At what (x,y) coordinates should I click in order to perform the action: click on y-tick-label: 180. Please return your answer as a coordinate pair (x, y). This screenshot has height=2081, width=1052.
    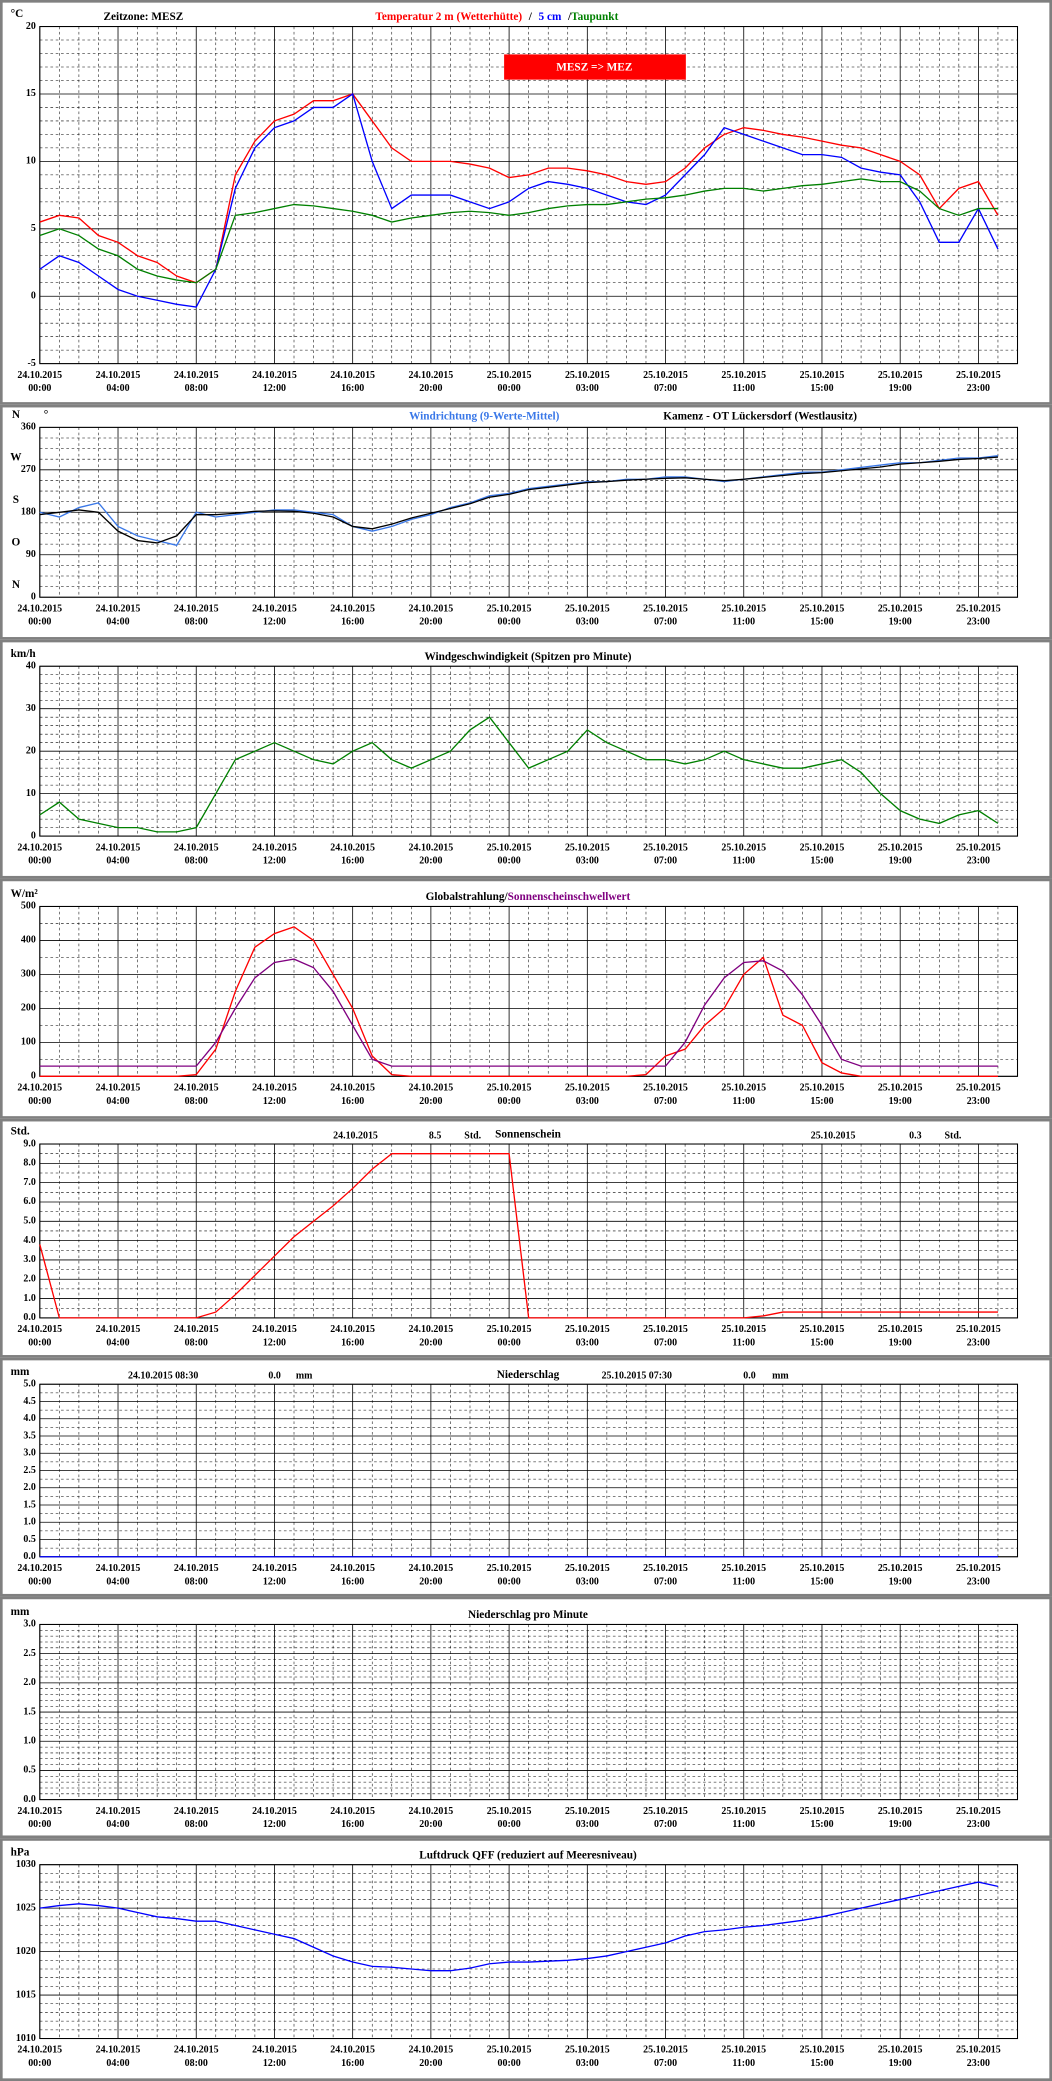
    Looking at the image, I should click on (28, 512).